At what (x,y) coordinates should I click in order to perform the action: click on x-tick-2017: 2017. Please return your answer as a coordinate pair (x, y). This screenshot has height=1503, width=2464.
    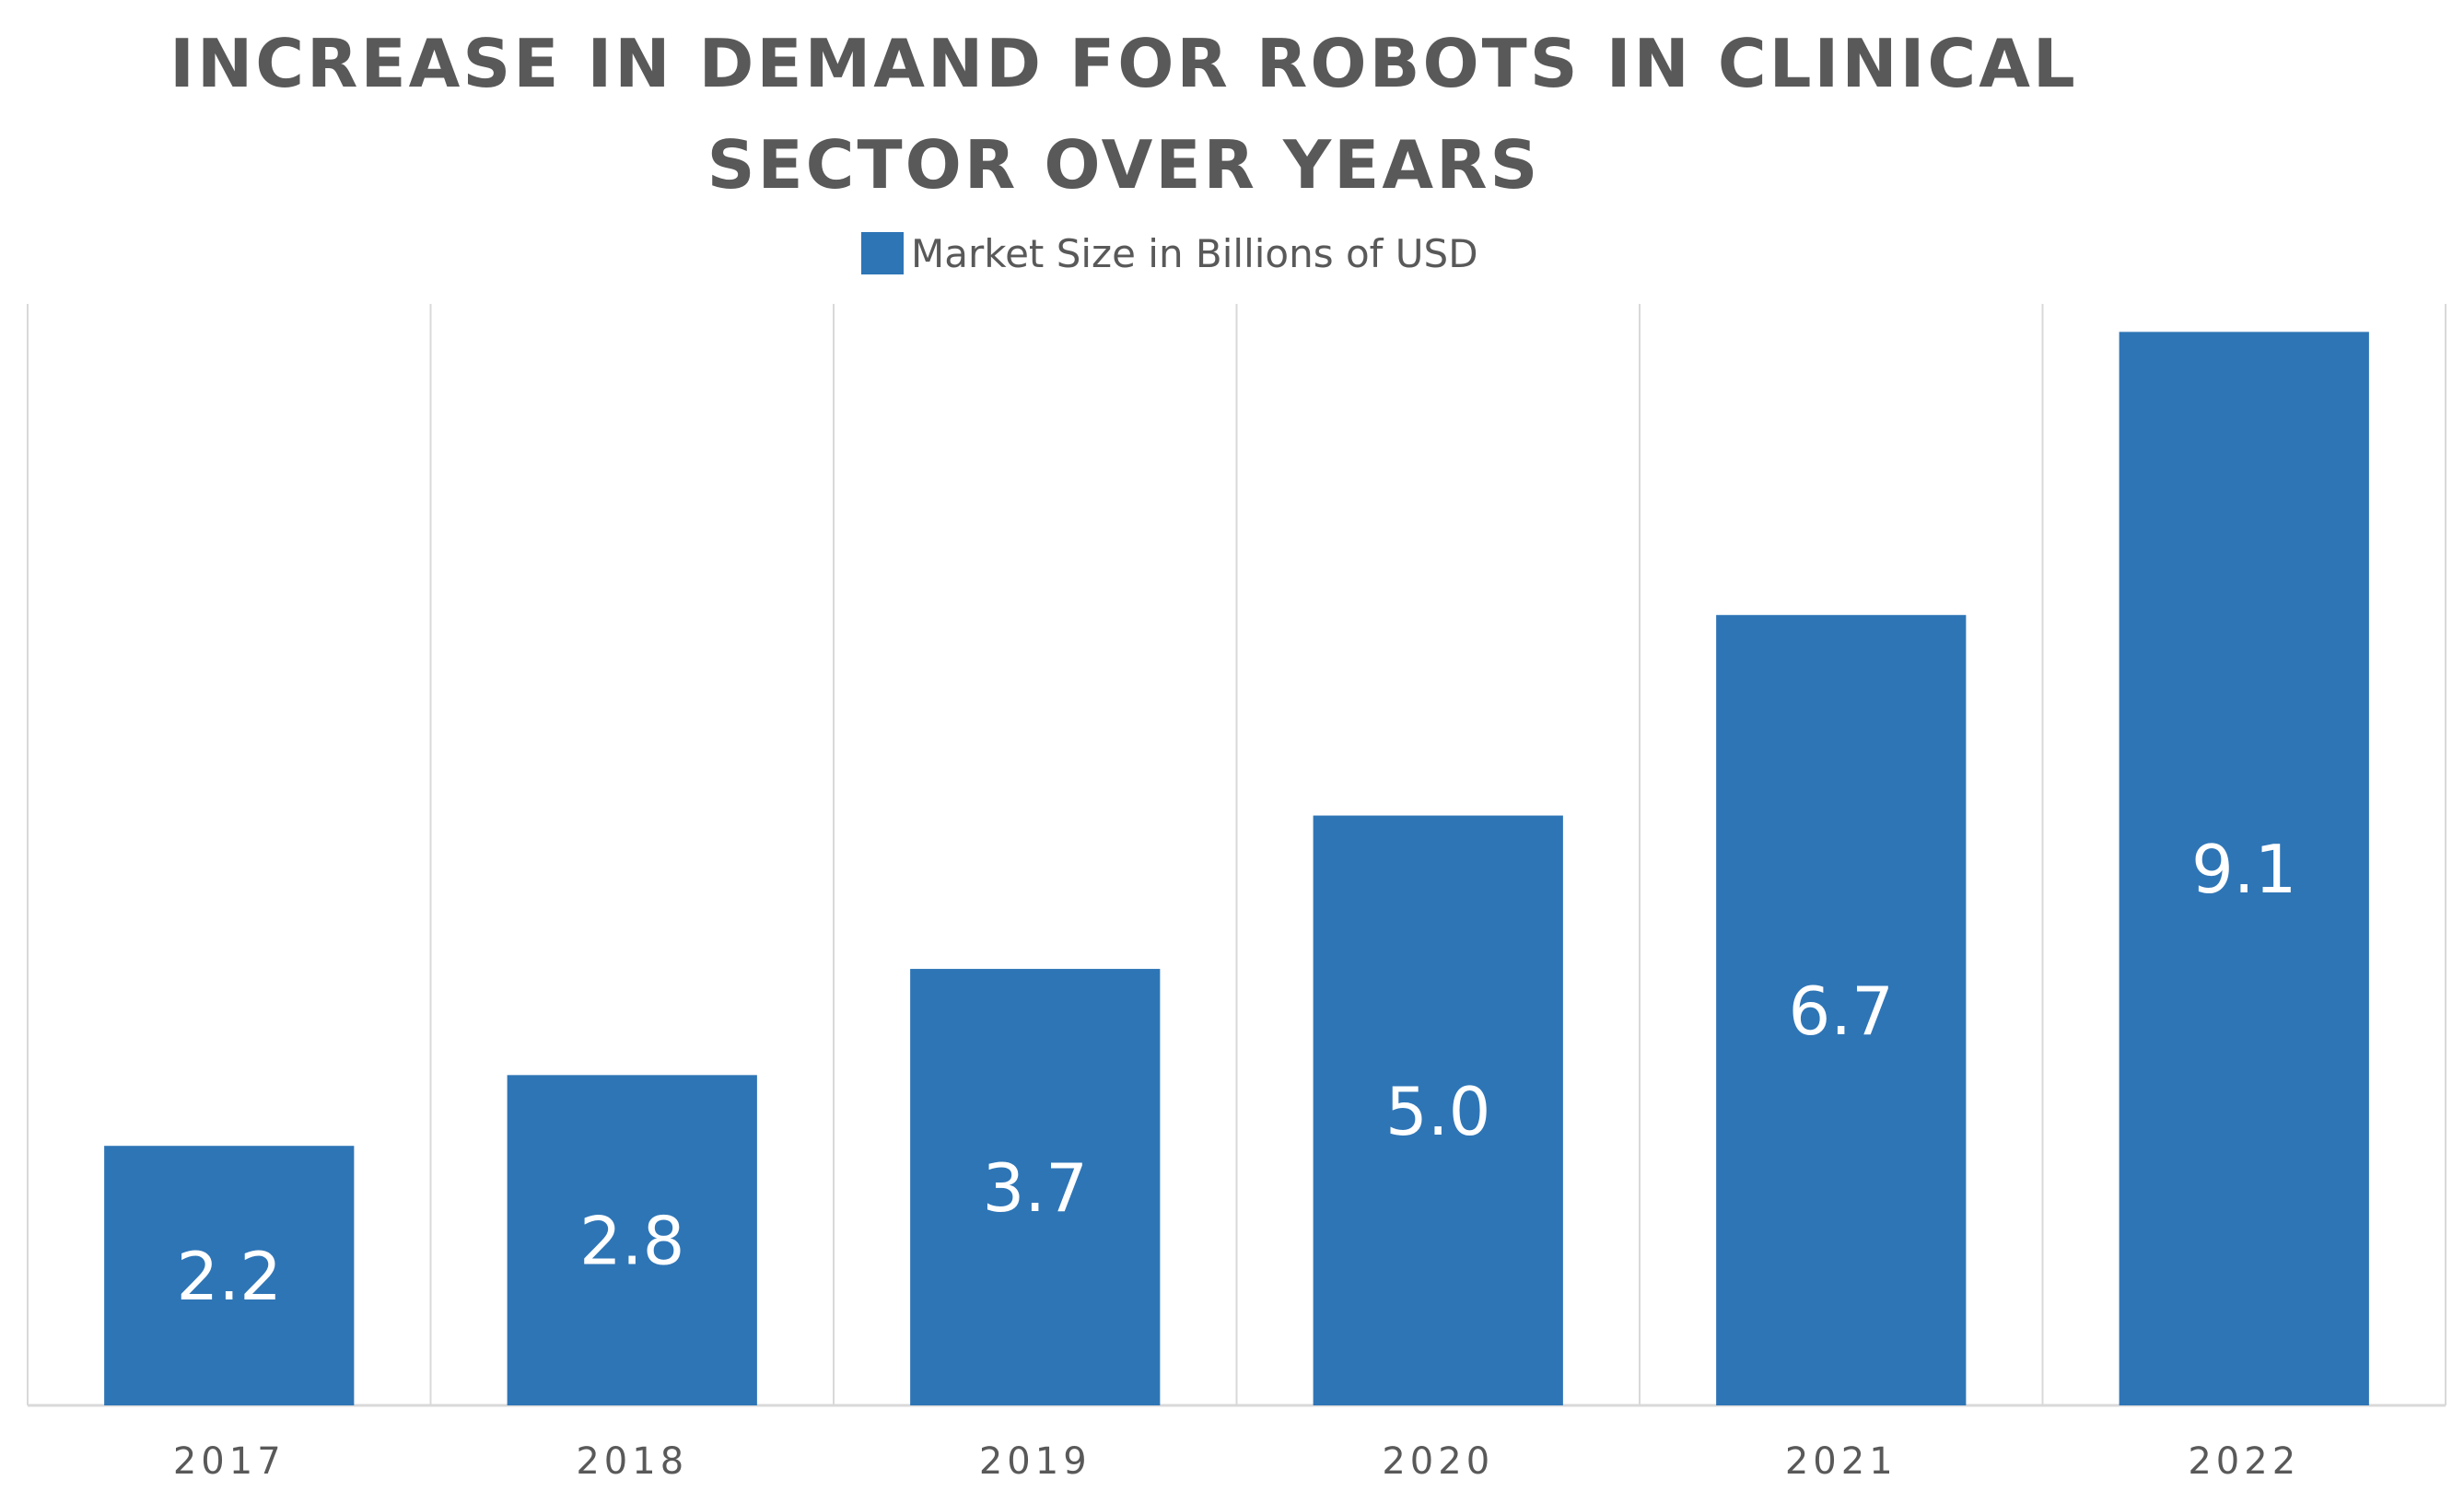
    Looking at the image, I should click on (229, 1461).